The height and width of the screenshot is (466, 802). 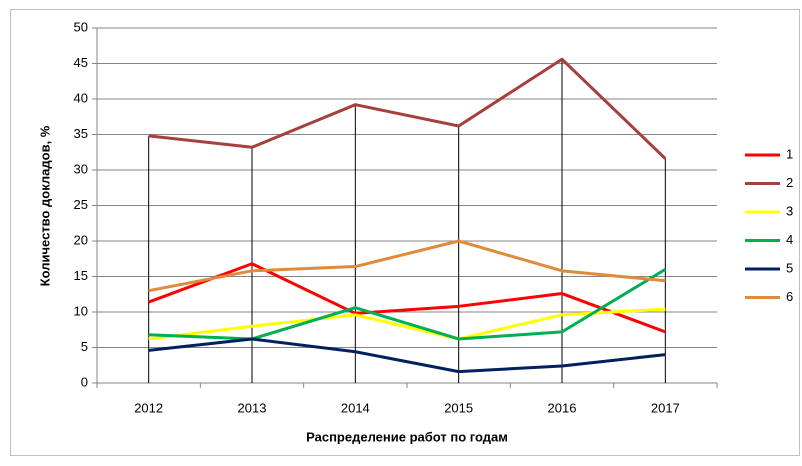 I want to click on x-tick-label: 2014, so click(x=355, y=407).